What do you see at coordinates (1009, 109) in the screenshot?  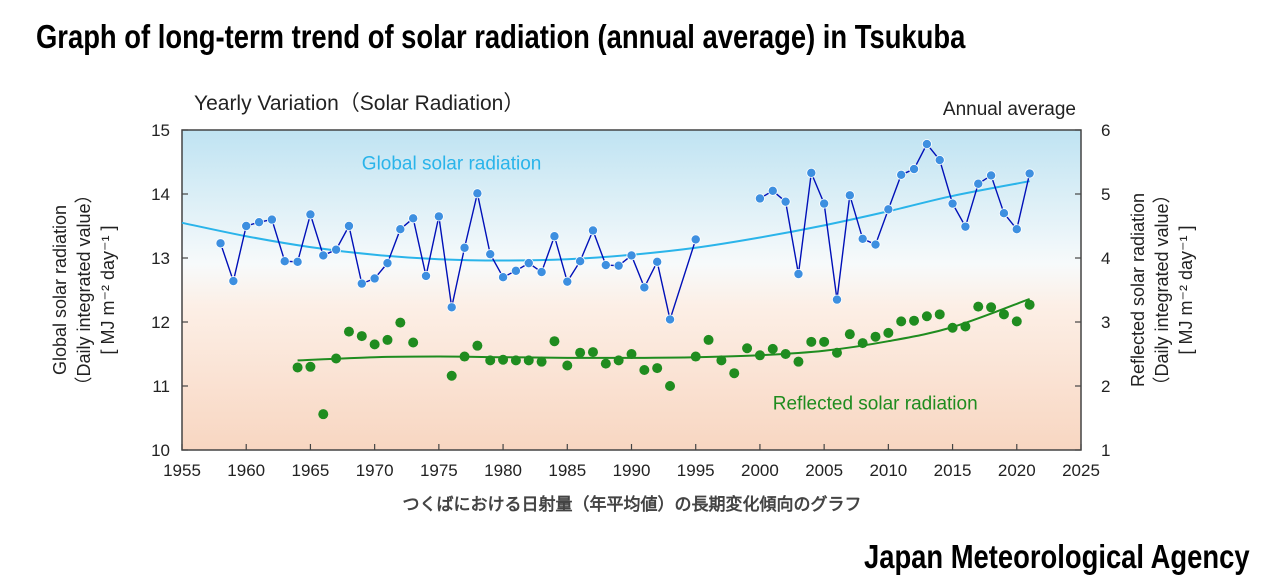 I see `chart-subtitle: Annual average` at bounding box center [1009, 109].